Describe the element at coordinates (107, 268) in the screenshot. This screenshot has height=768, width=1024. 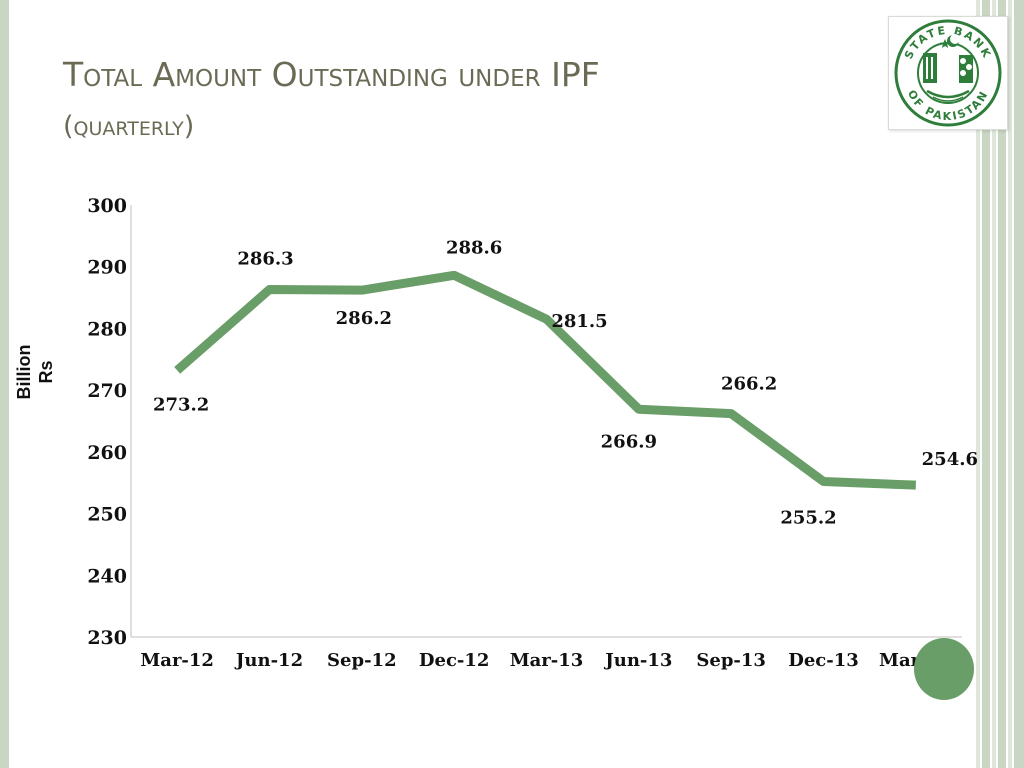
I see `y-tick-label: 290` at that location.